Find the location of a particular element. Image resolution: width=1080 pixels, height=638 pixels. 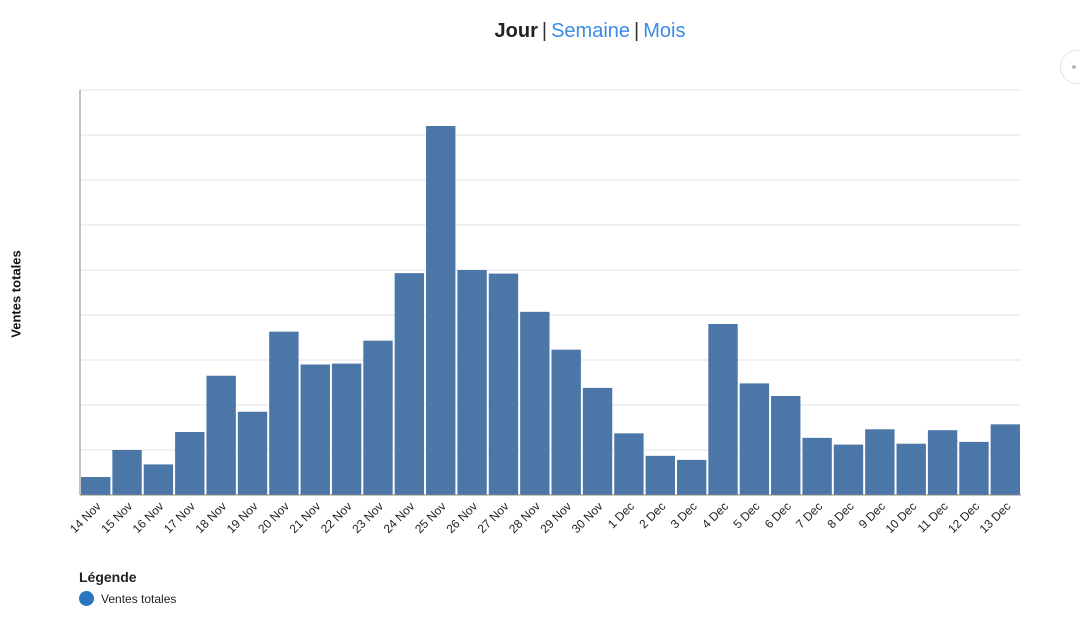

x-tick-label: 20 Nov is located at coordinates (273, 517).